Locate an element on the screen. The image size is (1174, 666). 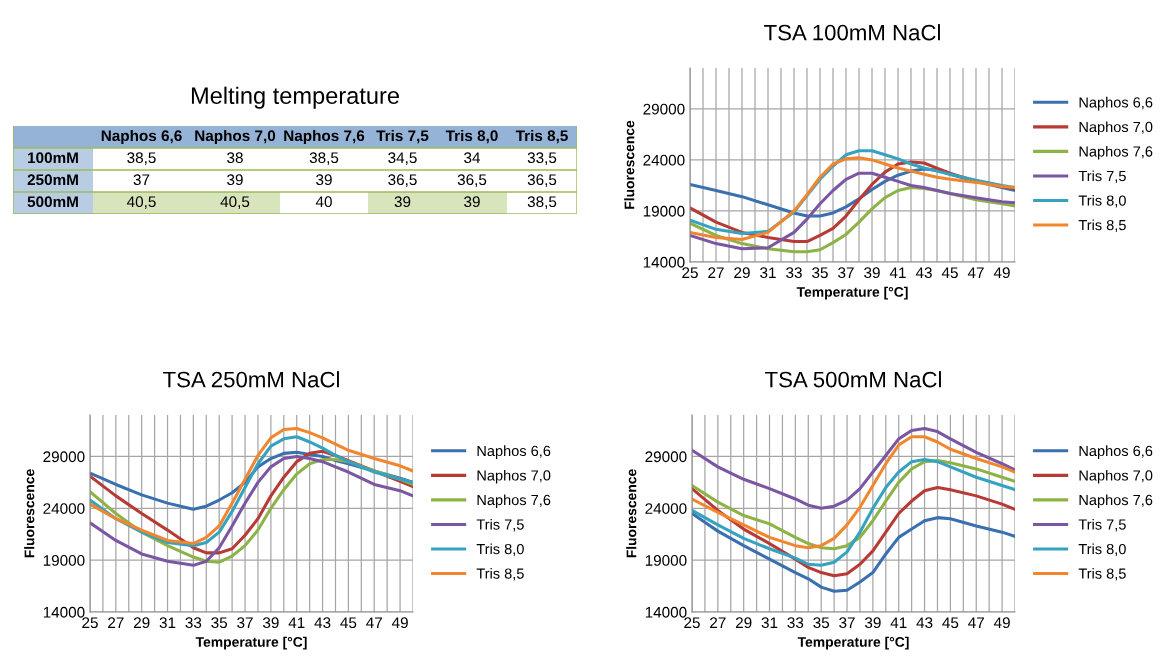
chart-title: TSA 100mM NaCl is located at coordinates (852, 32).